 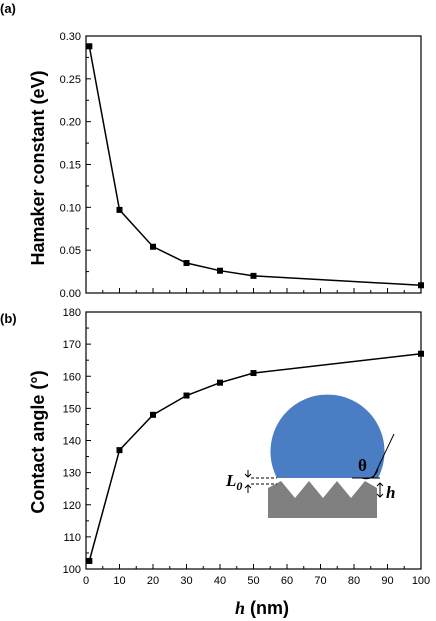 What do you see at coordinates (327, 436) in the screenshot?
I see `droplet-shape` at bounding box center [327, 436].